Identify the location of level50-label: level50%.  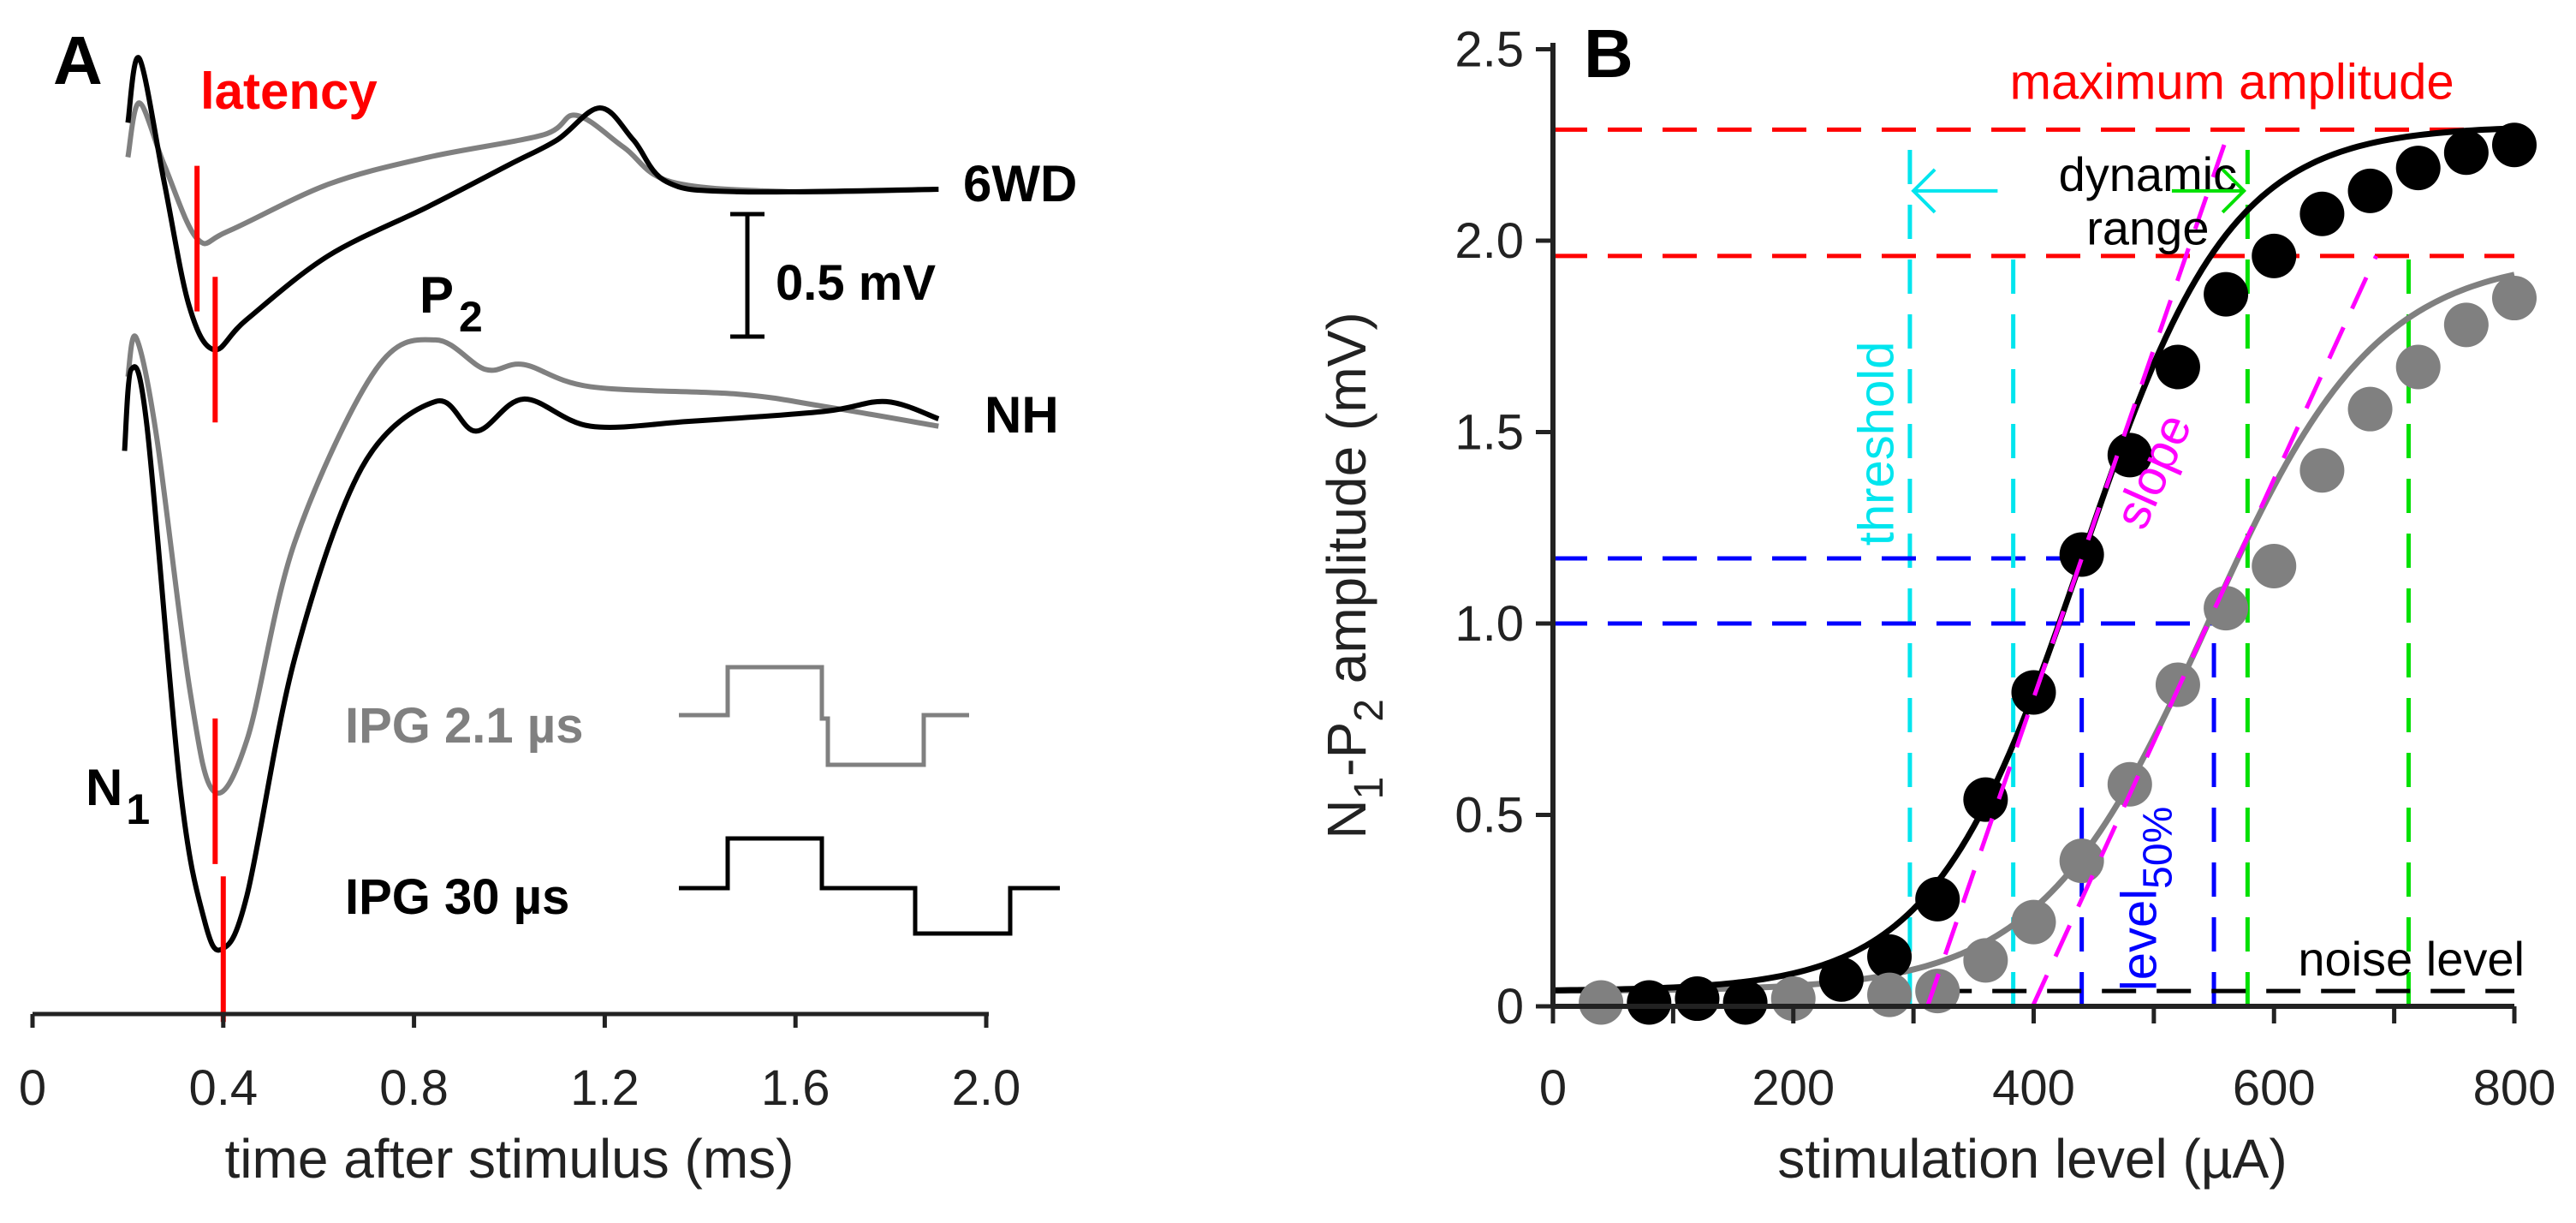
(2147, 899).